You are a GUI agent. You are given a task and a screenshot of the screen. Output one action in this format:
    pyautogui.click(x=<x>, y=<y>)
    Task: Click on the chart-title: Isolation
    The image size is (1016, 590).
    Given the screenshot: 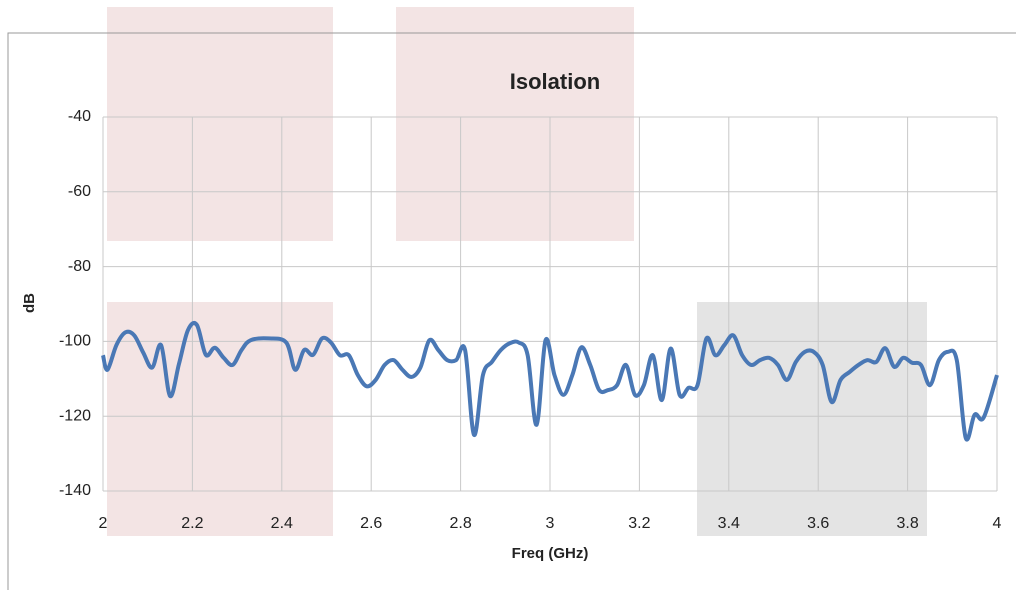 What is the action you would take?
    pyautogui.click(x=555, y=81)
    